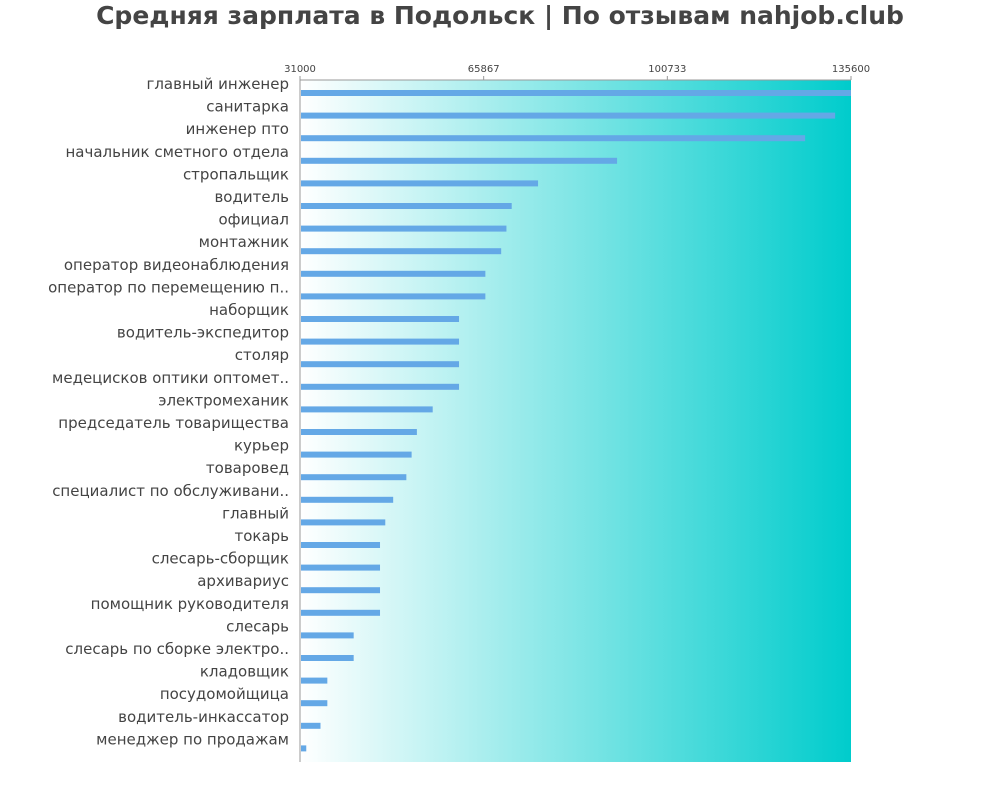 The height and width of the screenshot is (800, 1000). Describe the element at coordinates (247, 107) in the screenshot. I see `category-label: санитарка` at that location.